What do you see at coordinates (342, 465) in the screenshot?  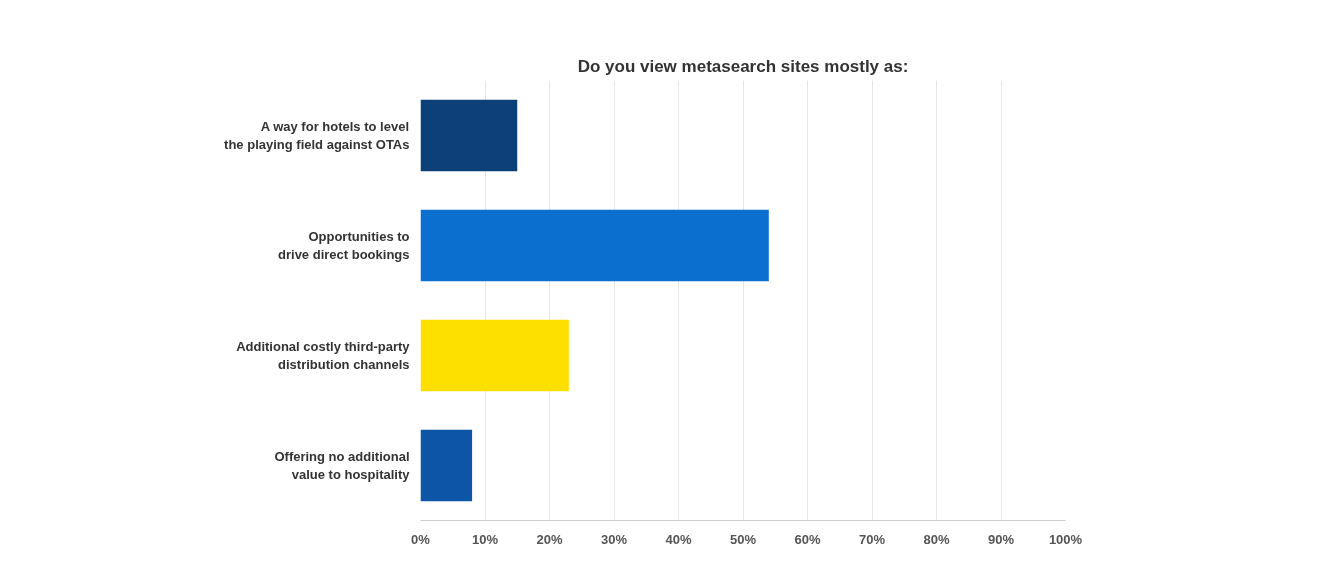 I see `y-tick-label: Offering no additional value to hospitality` at bounding box center [342, 465].